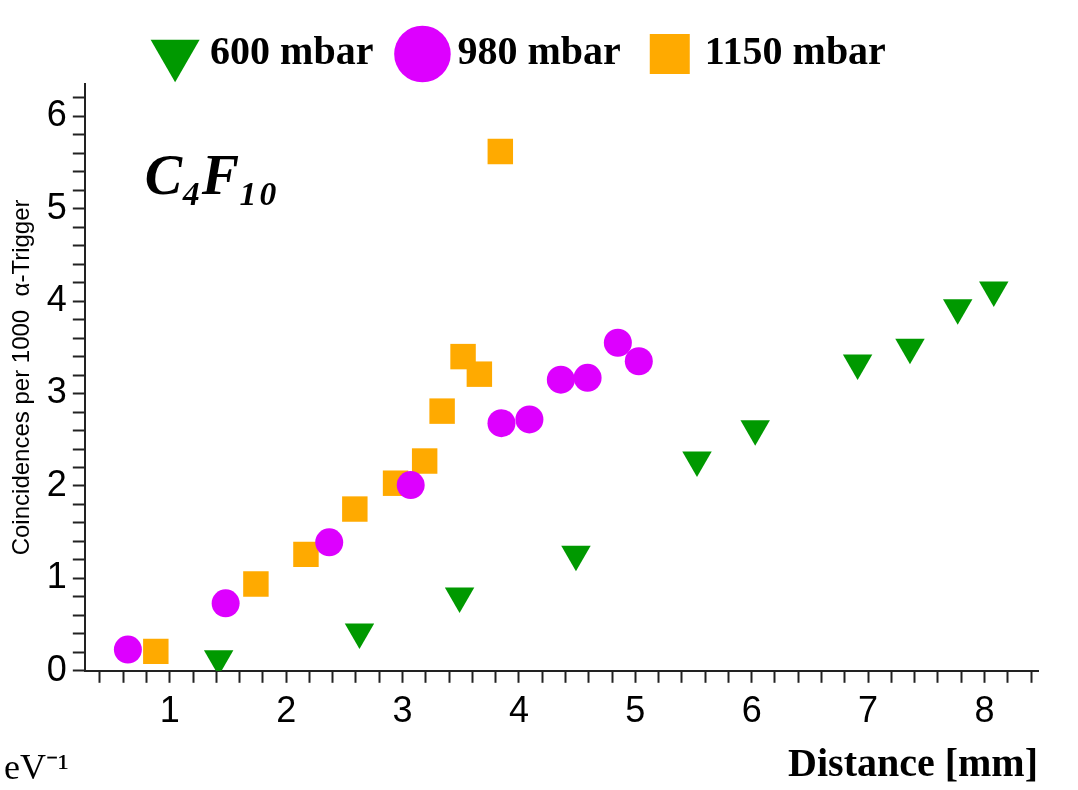 The width and height of the screenshot is (1078, 790). Describe the element at coordinates (211, 175) in the screenshot. I see `annotation: C₄F₁₀` at that location.